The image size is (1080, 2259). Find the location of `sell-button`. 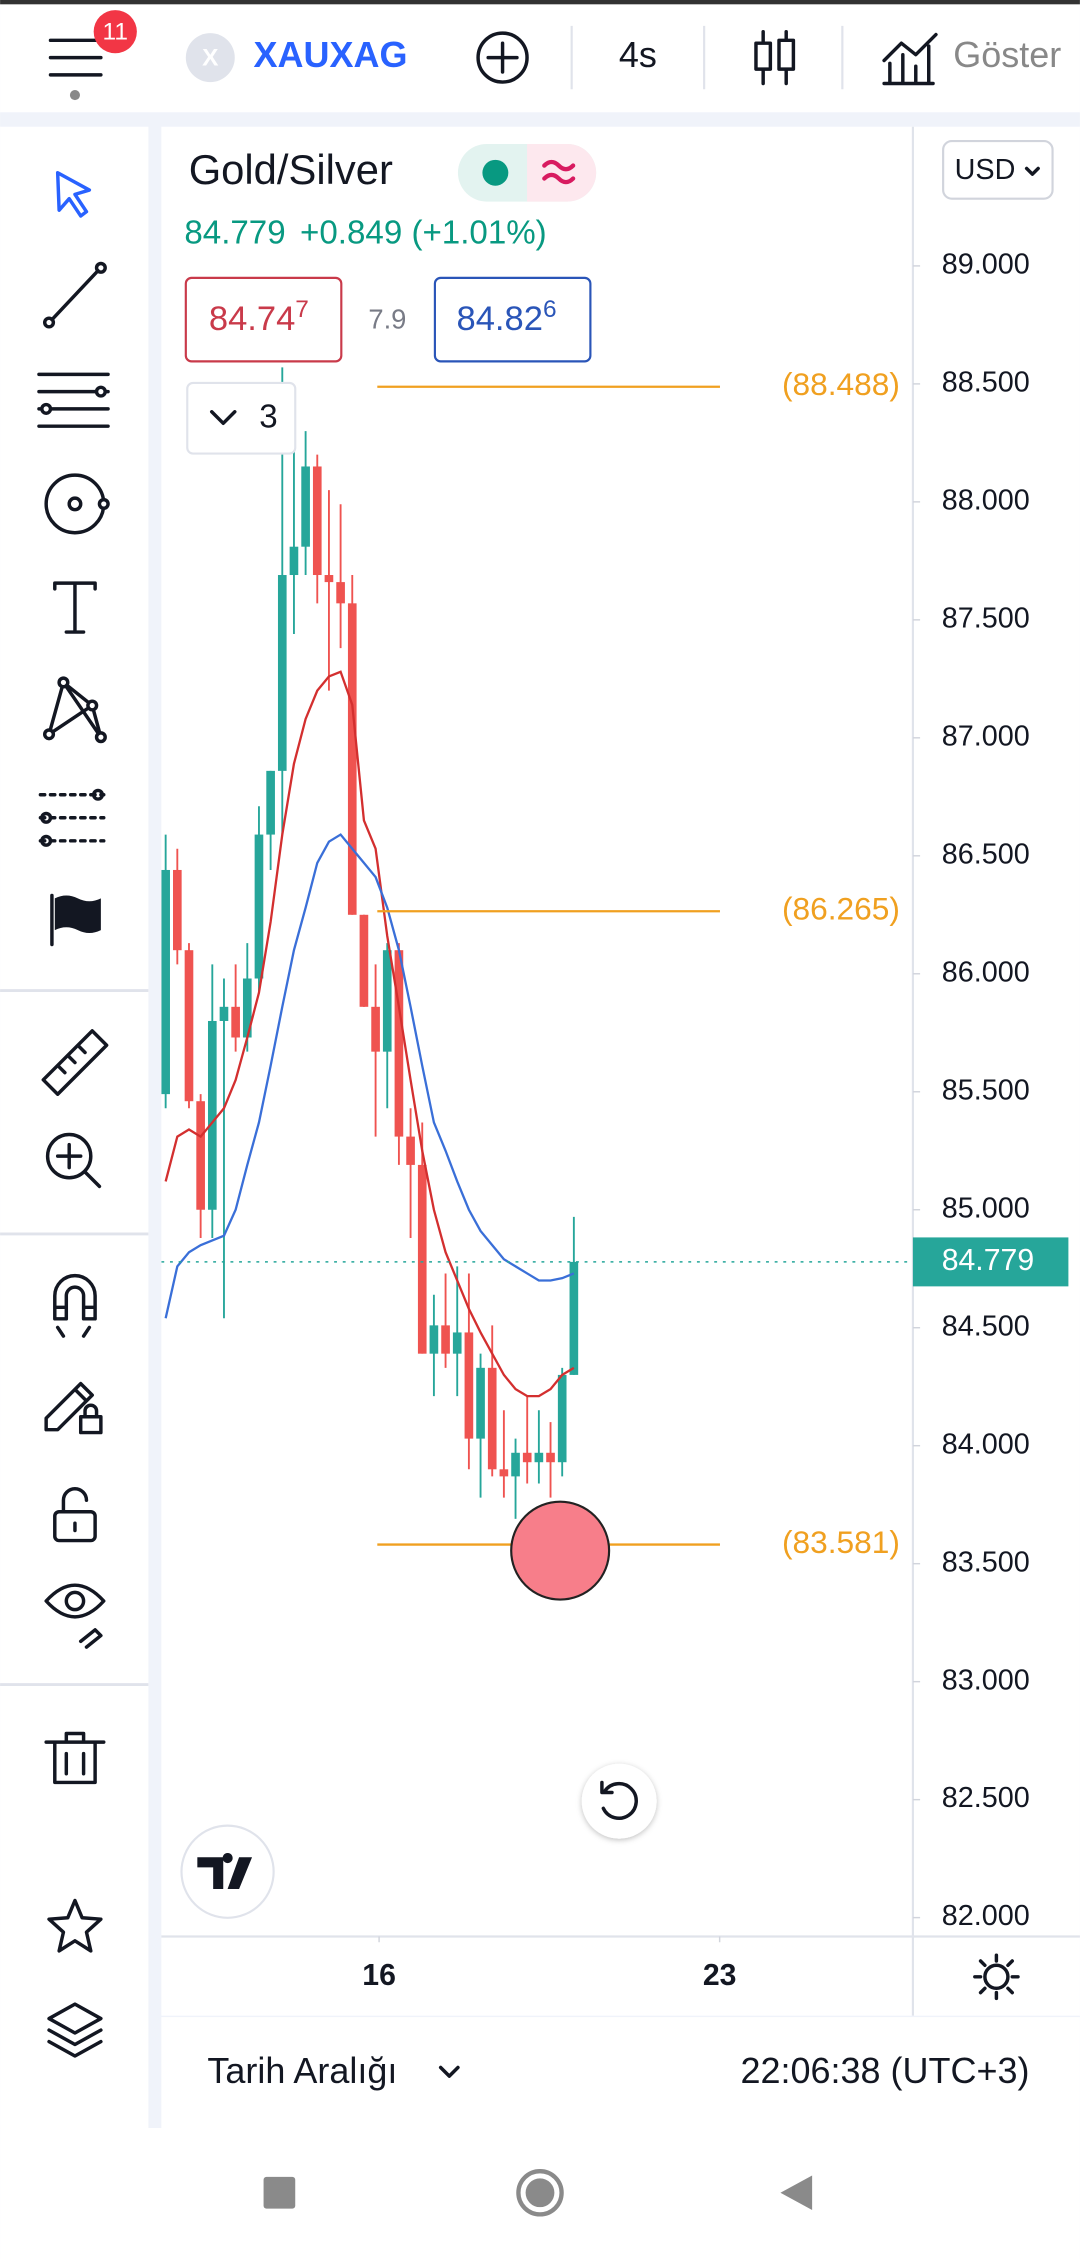

sell-button is located at coordinates (263, 319).